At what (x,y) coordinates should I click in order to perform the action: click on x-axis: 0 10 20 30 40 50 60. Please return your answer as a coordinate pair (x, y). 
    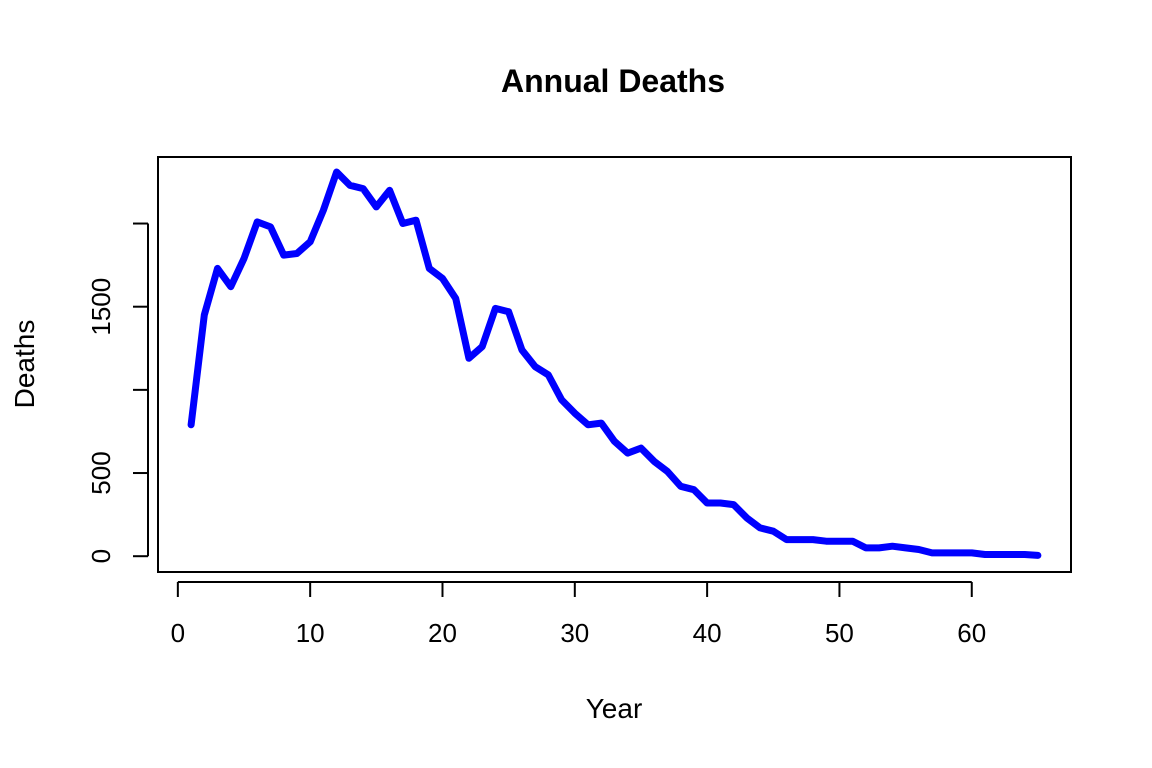
    Looking at the image, I should click on (578, 614).